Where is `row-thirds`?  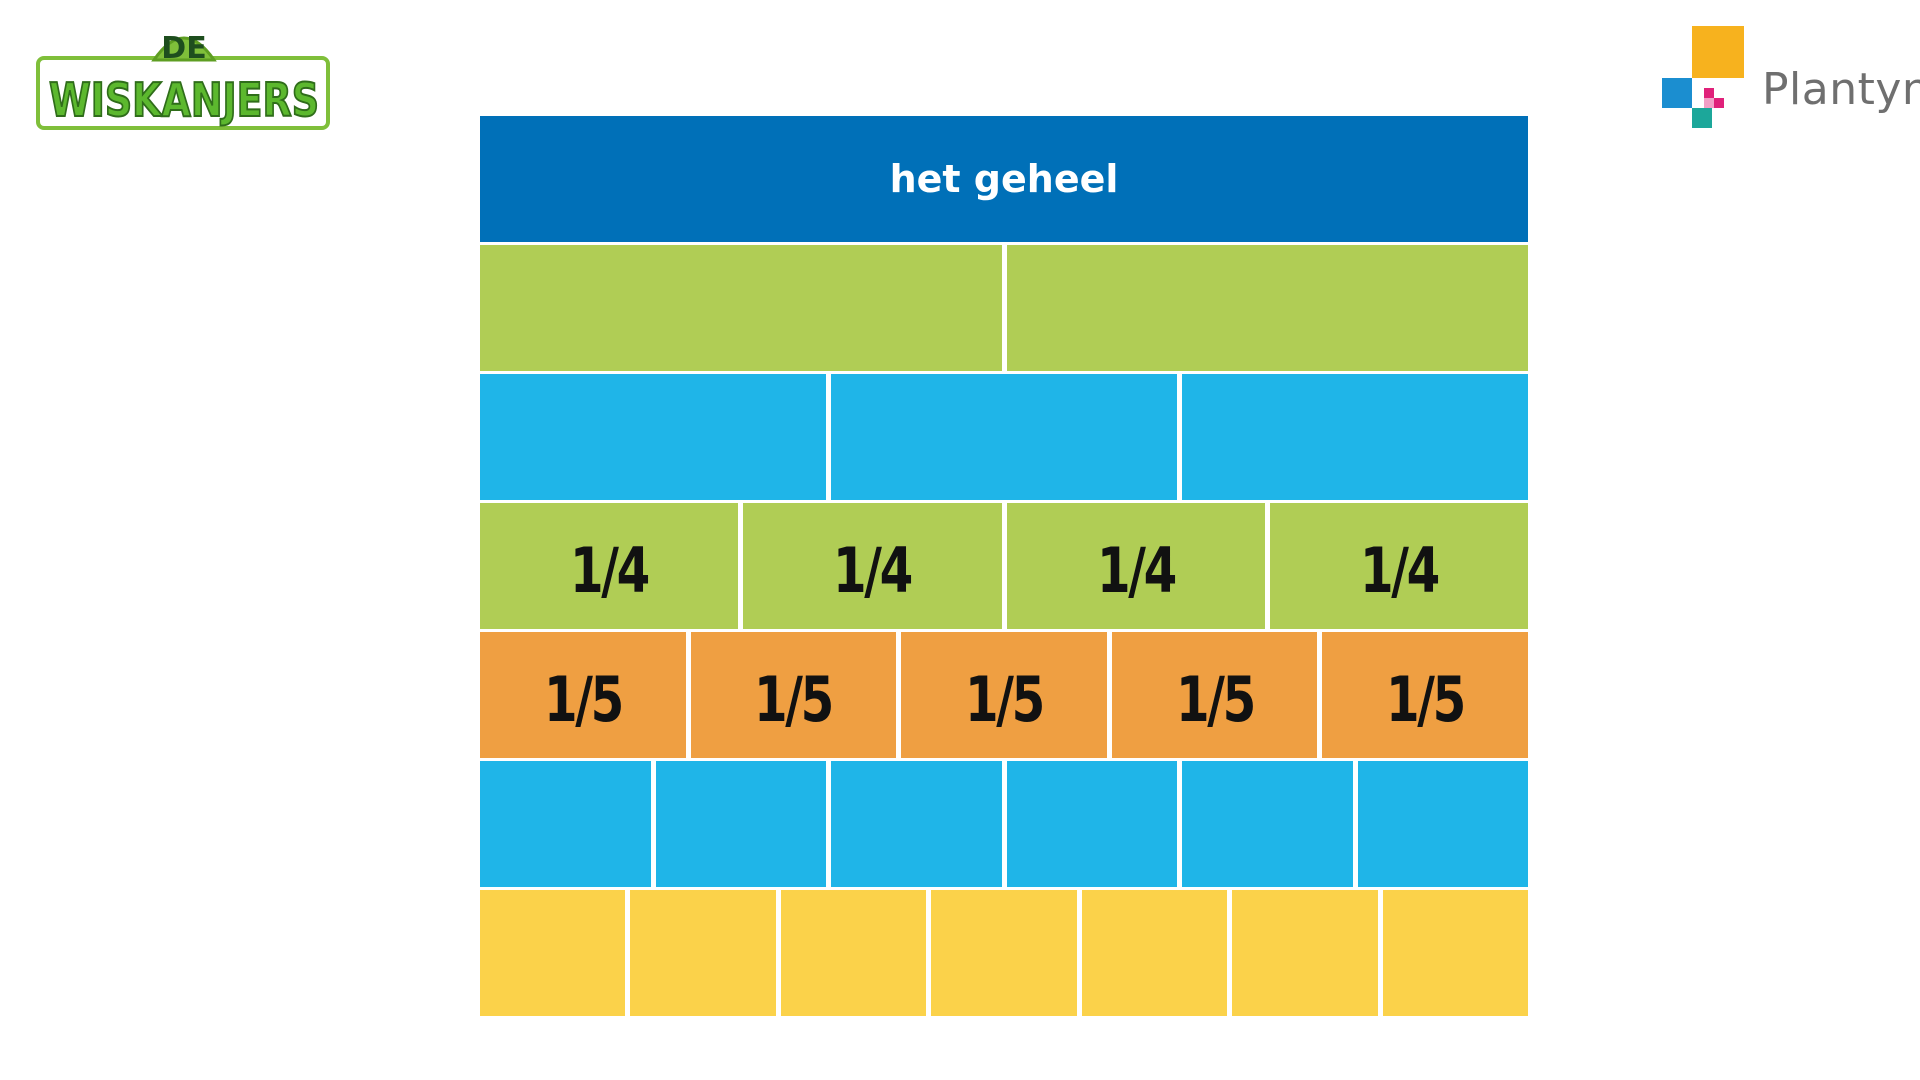
row-thirds is located at coordinates (1004, 437).